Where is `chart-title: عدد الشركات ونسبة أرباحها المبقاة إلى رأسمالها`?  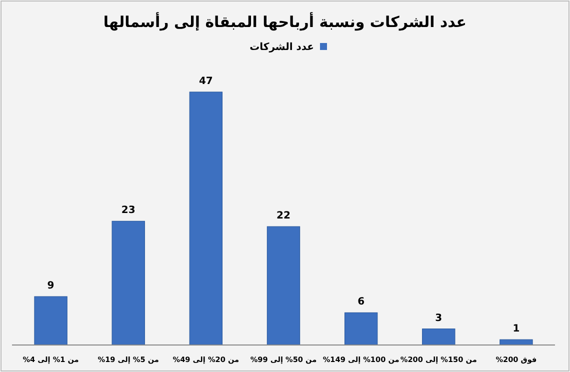 chart-title: عدد الشركات ونسبة أرباحها المبقاة إلى رأسمالها is located at coordinates (285, 21).